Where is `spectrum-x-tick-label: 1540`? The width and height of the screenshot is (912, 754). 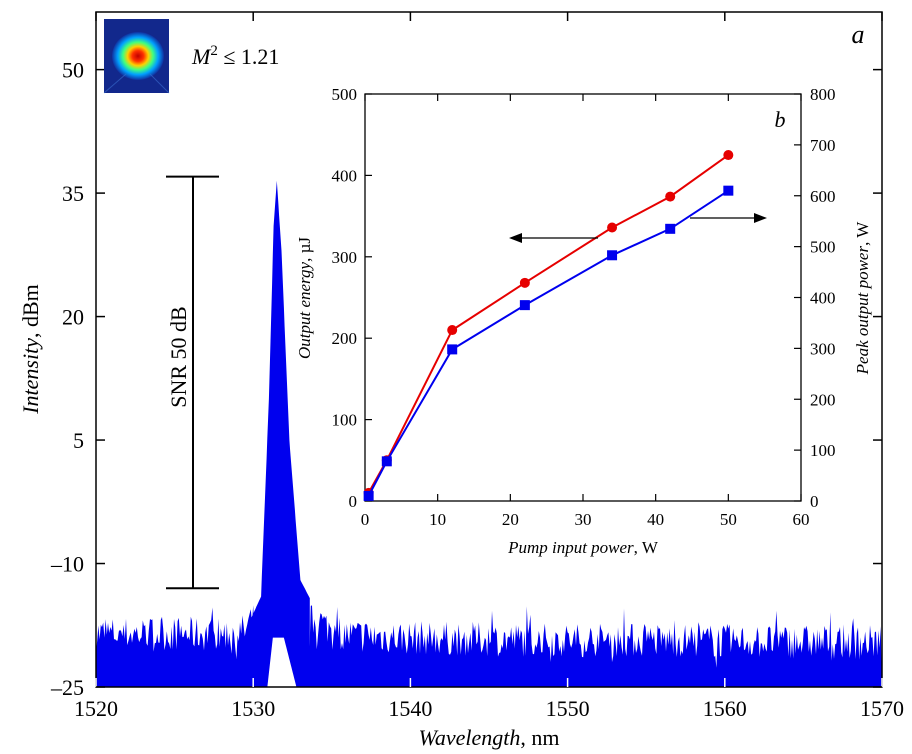 spectrum-x-tick-label: 1540 is located at coordinates (410, 708).